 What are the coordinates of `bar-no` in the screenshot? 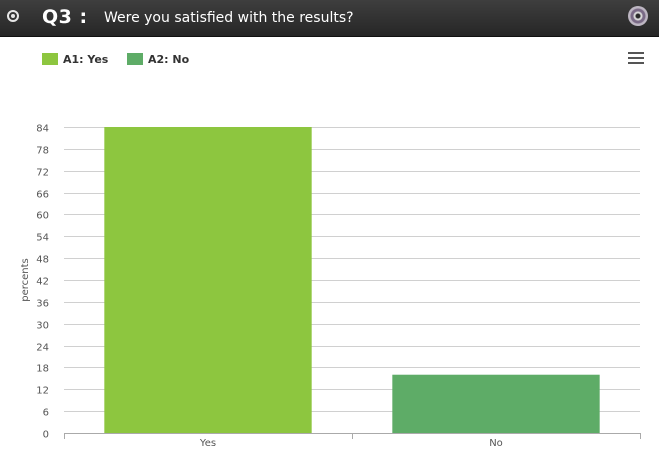 It's located at (496, 403).